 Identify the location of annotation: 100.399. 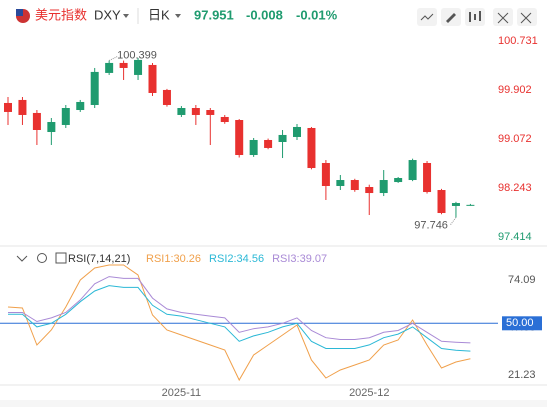
(137, 55).